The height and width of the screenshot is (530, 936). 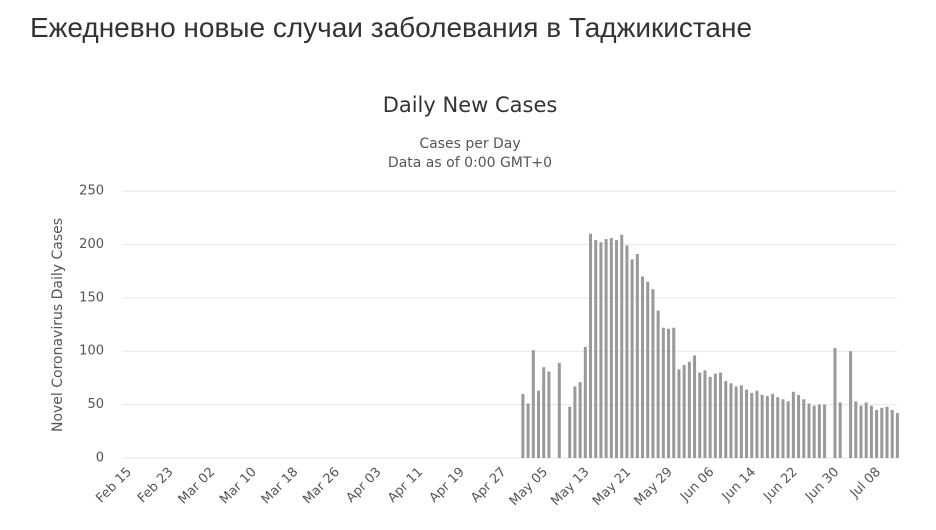 What do you see at coordinates (612, 487) in the screenshot?
I see `x-tick-label: May 21` at bounding box center [612, 487].